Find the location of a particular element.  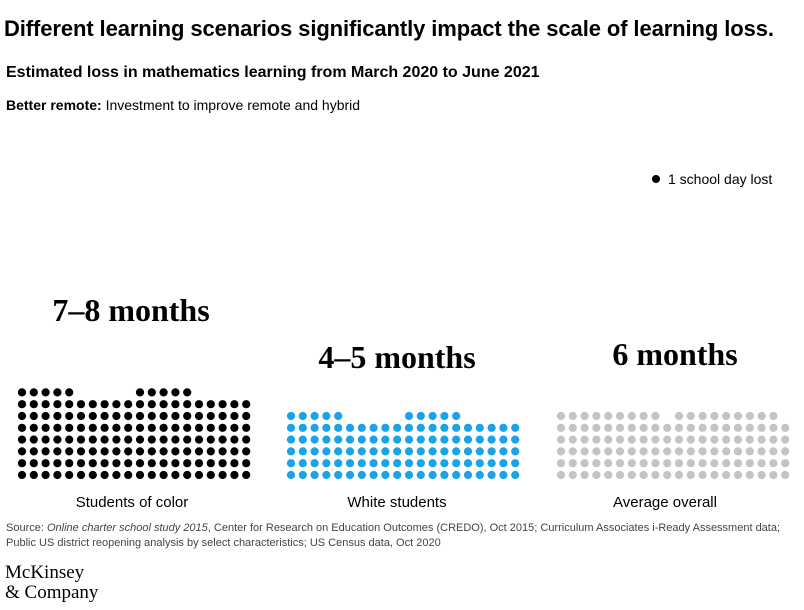

mckinsey-logo: McKinsey & Company is located at coordinates (51, 583).